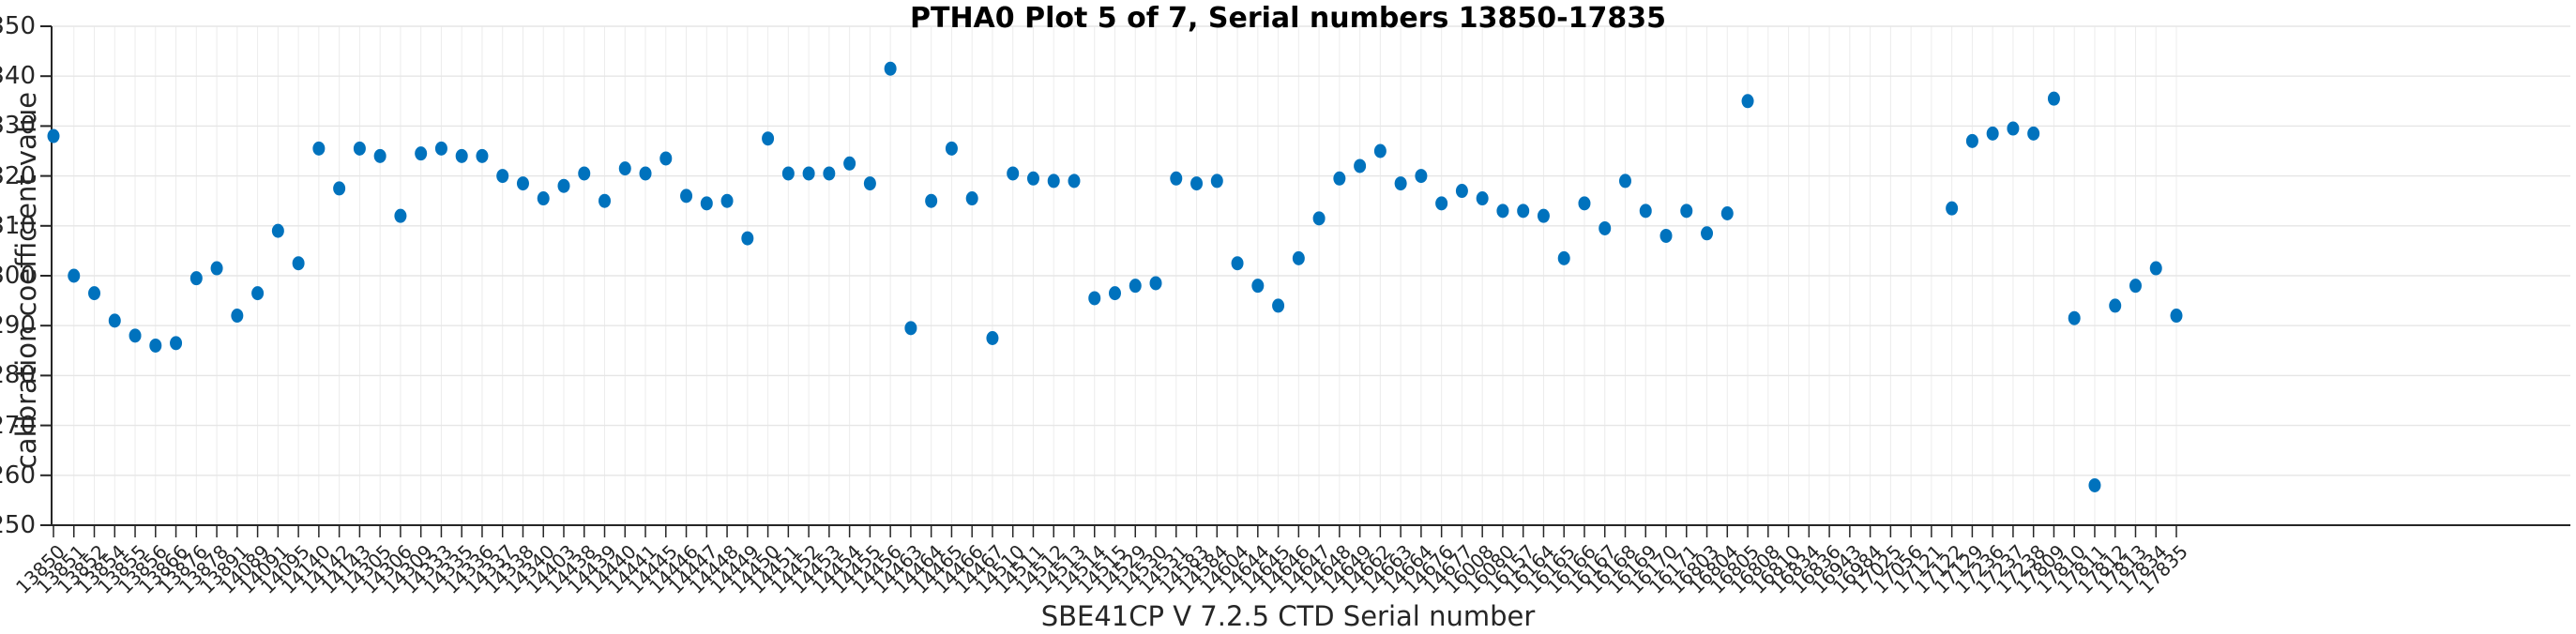 The image size is (2576, 634). I want to click on y-tick-label: 260, so click(18, 475).